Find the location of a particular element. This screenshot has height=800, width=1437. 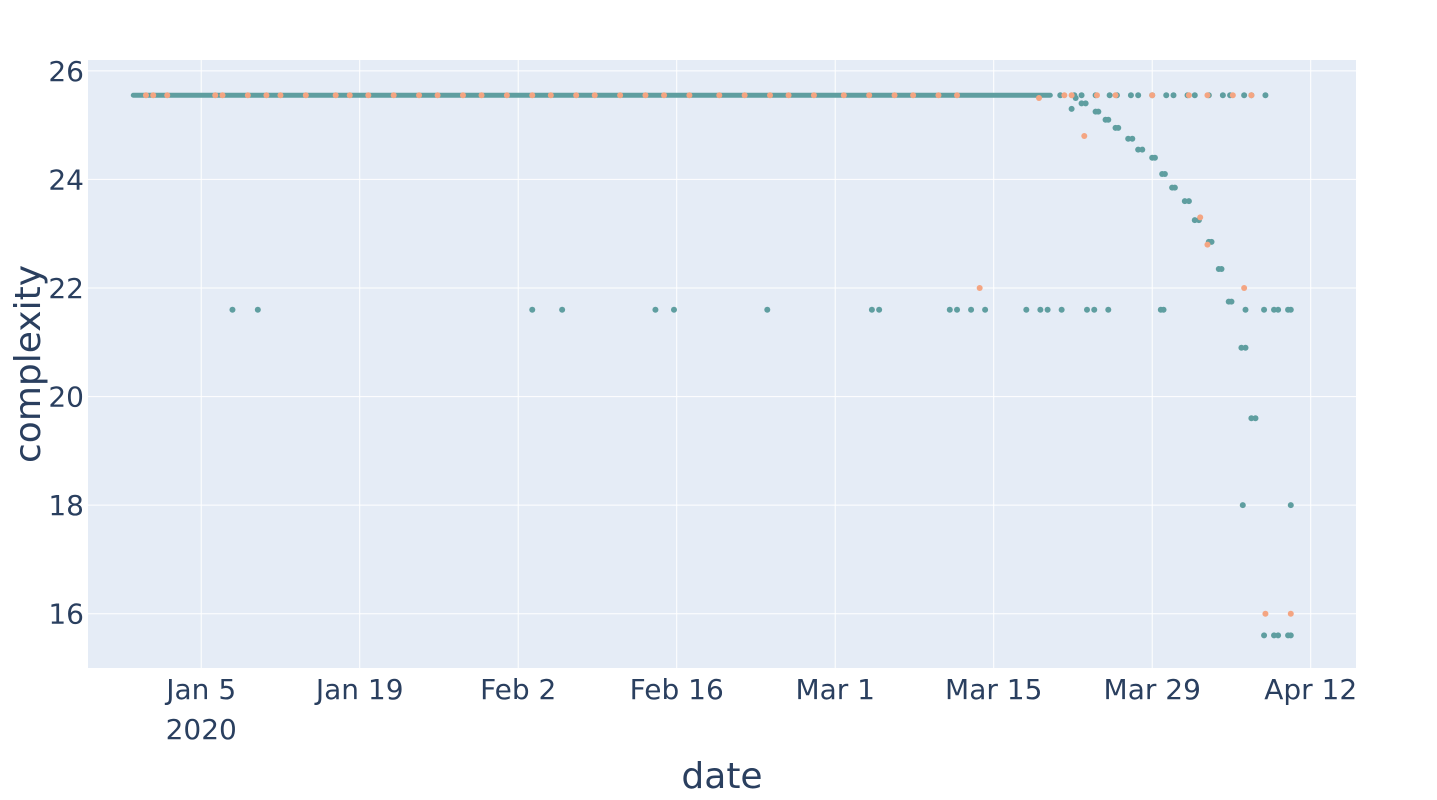

y-axis-ticks: 16 18 20 22 24 26 is located at coordinates (66, 343).